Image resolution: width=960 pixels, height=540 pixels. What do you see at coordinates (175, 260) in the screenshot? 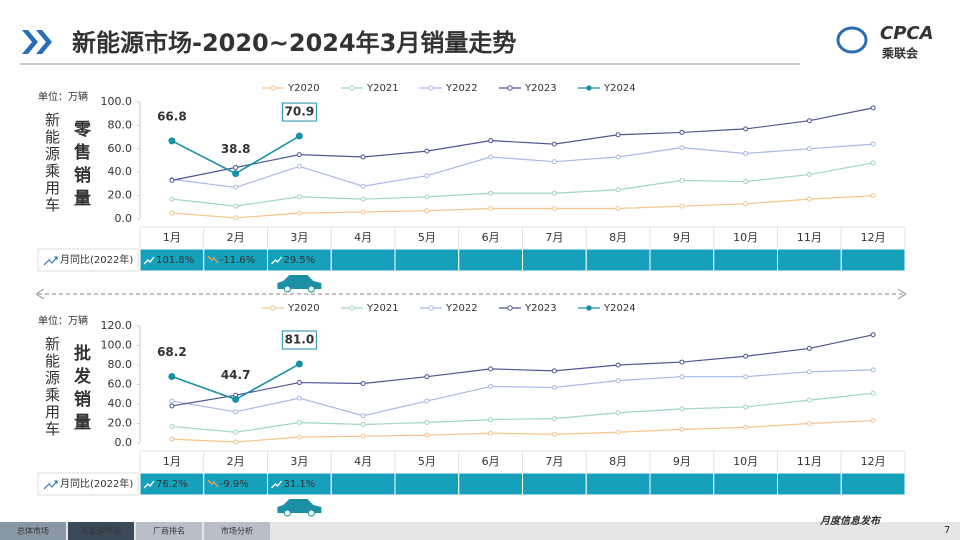
I see `yoy-value: 101.8%` at bounding box center [175, 260].